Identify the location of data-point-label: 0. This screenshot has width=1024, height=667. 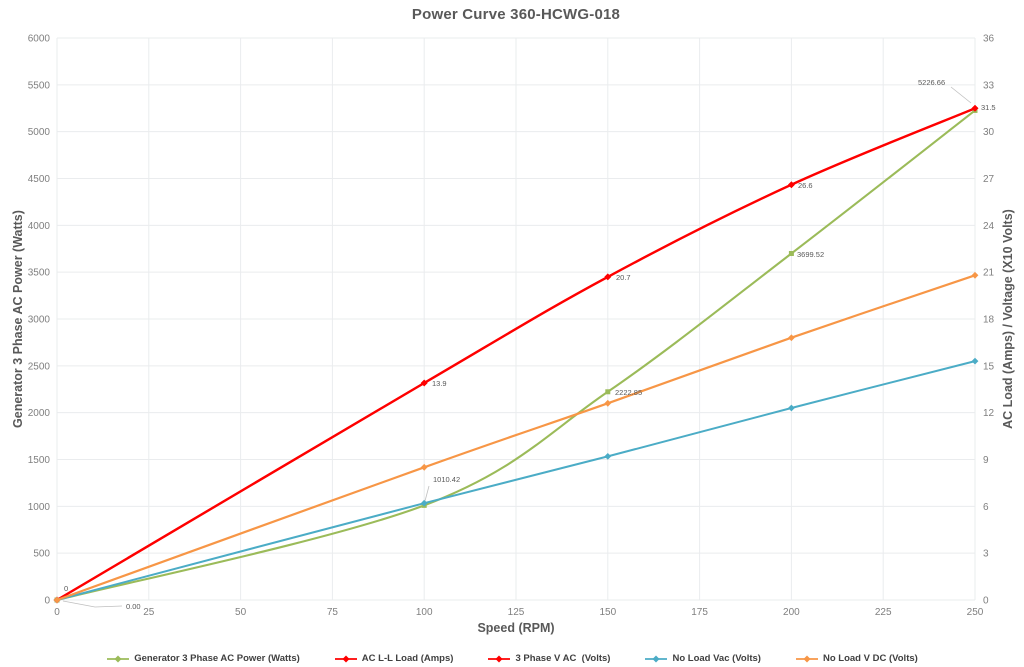
(66, 588).